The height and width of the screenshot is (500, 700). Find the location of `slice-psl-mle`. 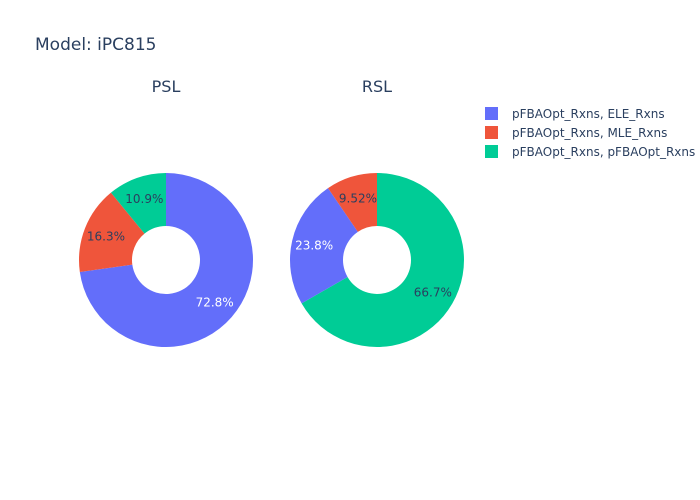

slice-psl-mle is located at coordinates (112, 232).